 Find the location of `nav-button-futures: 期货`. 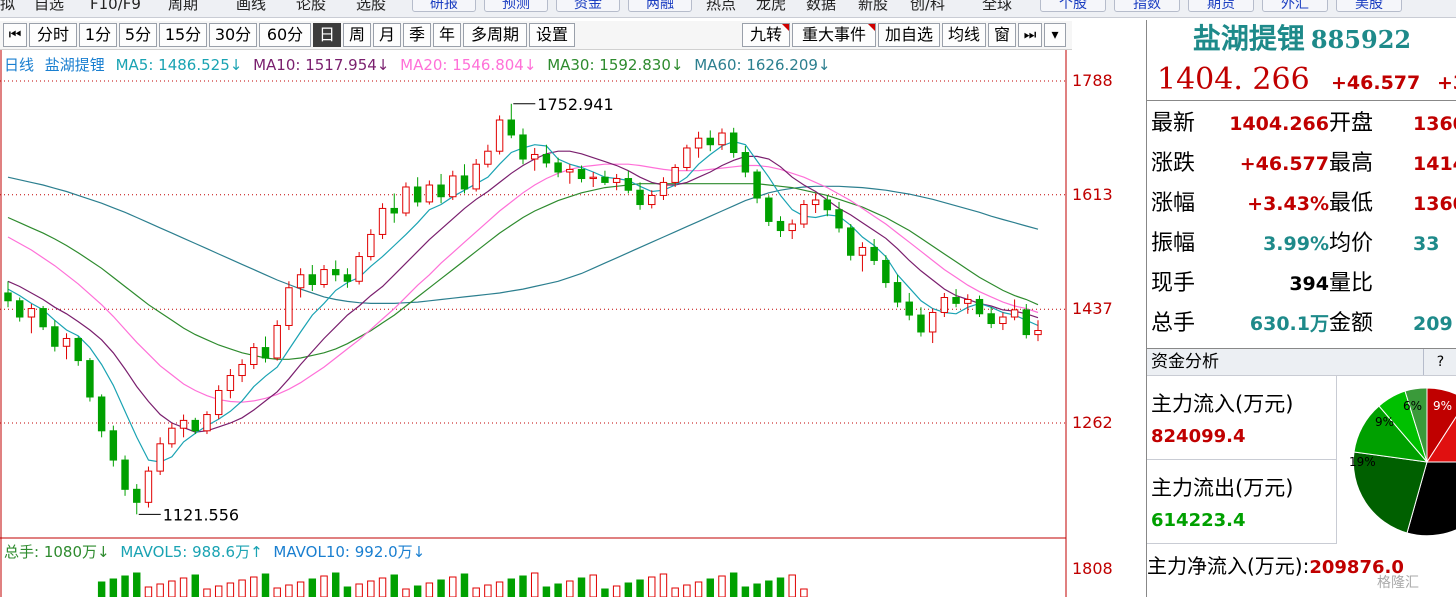

nav-button-futures: 期货 is located at coordinates (1221, 6).